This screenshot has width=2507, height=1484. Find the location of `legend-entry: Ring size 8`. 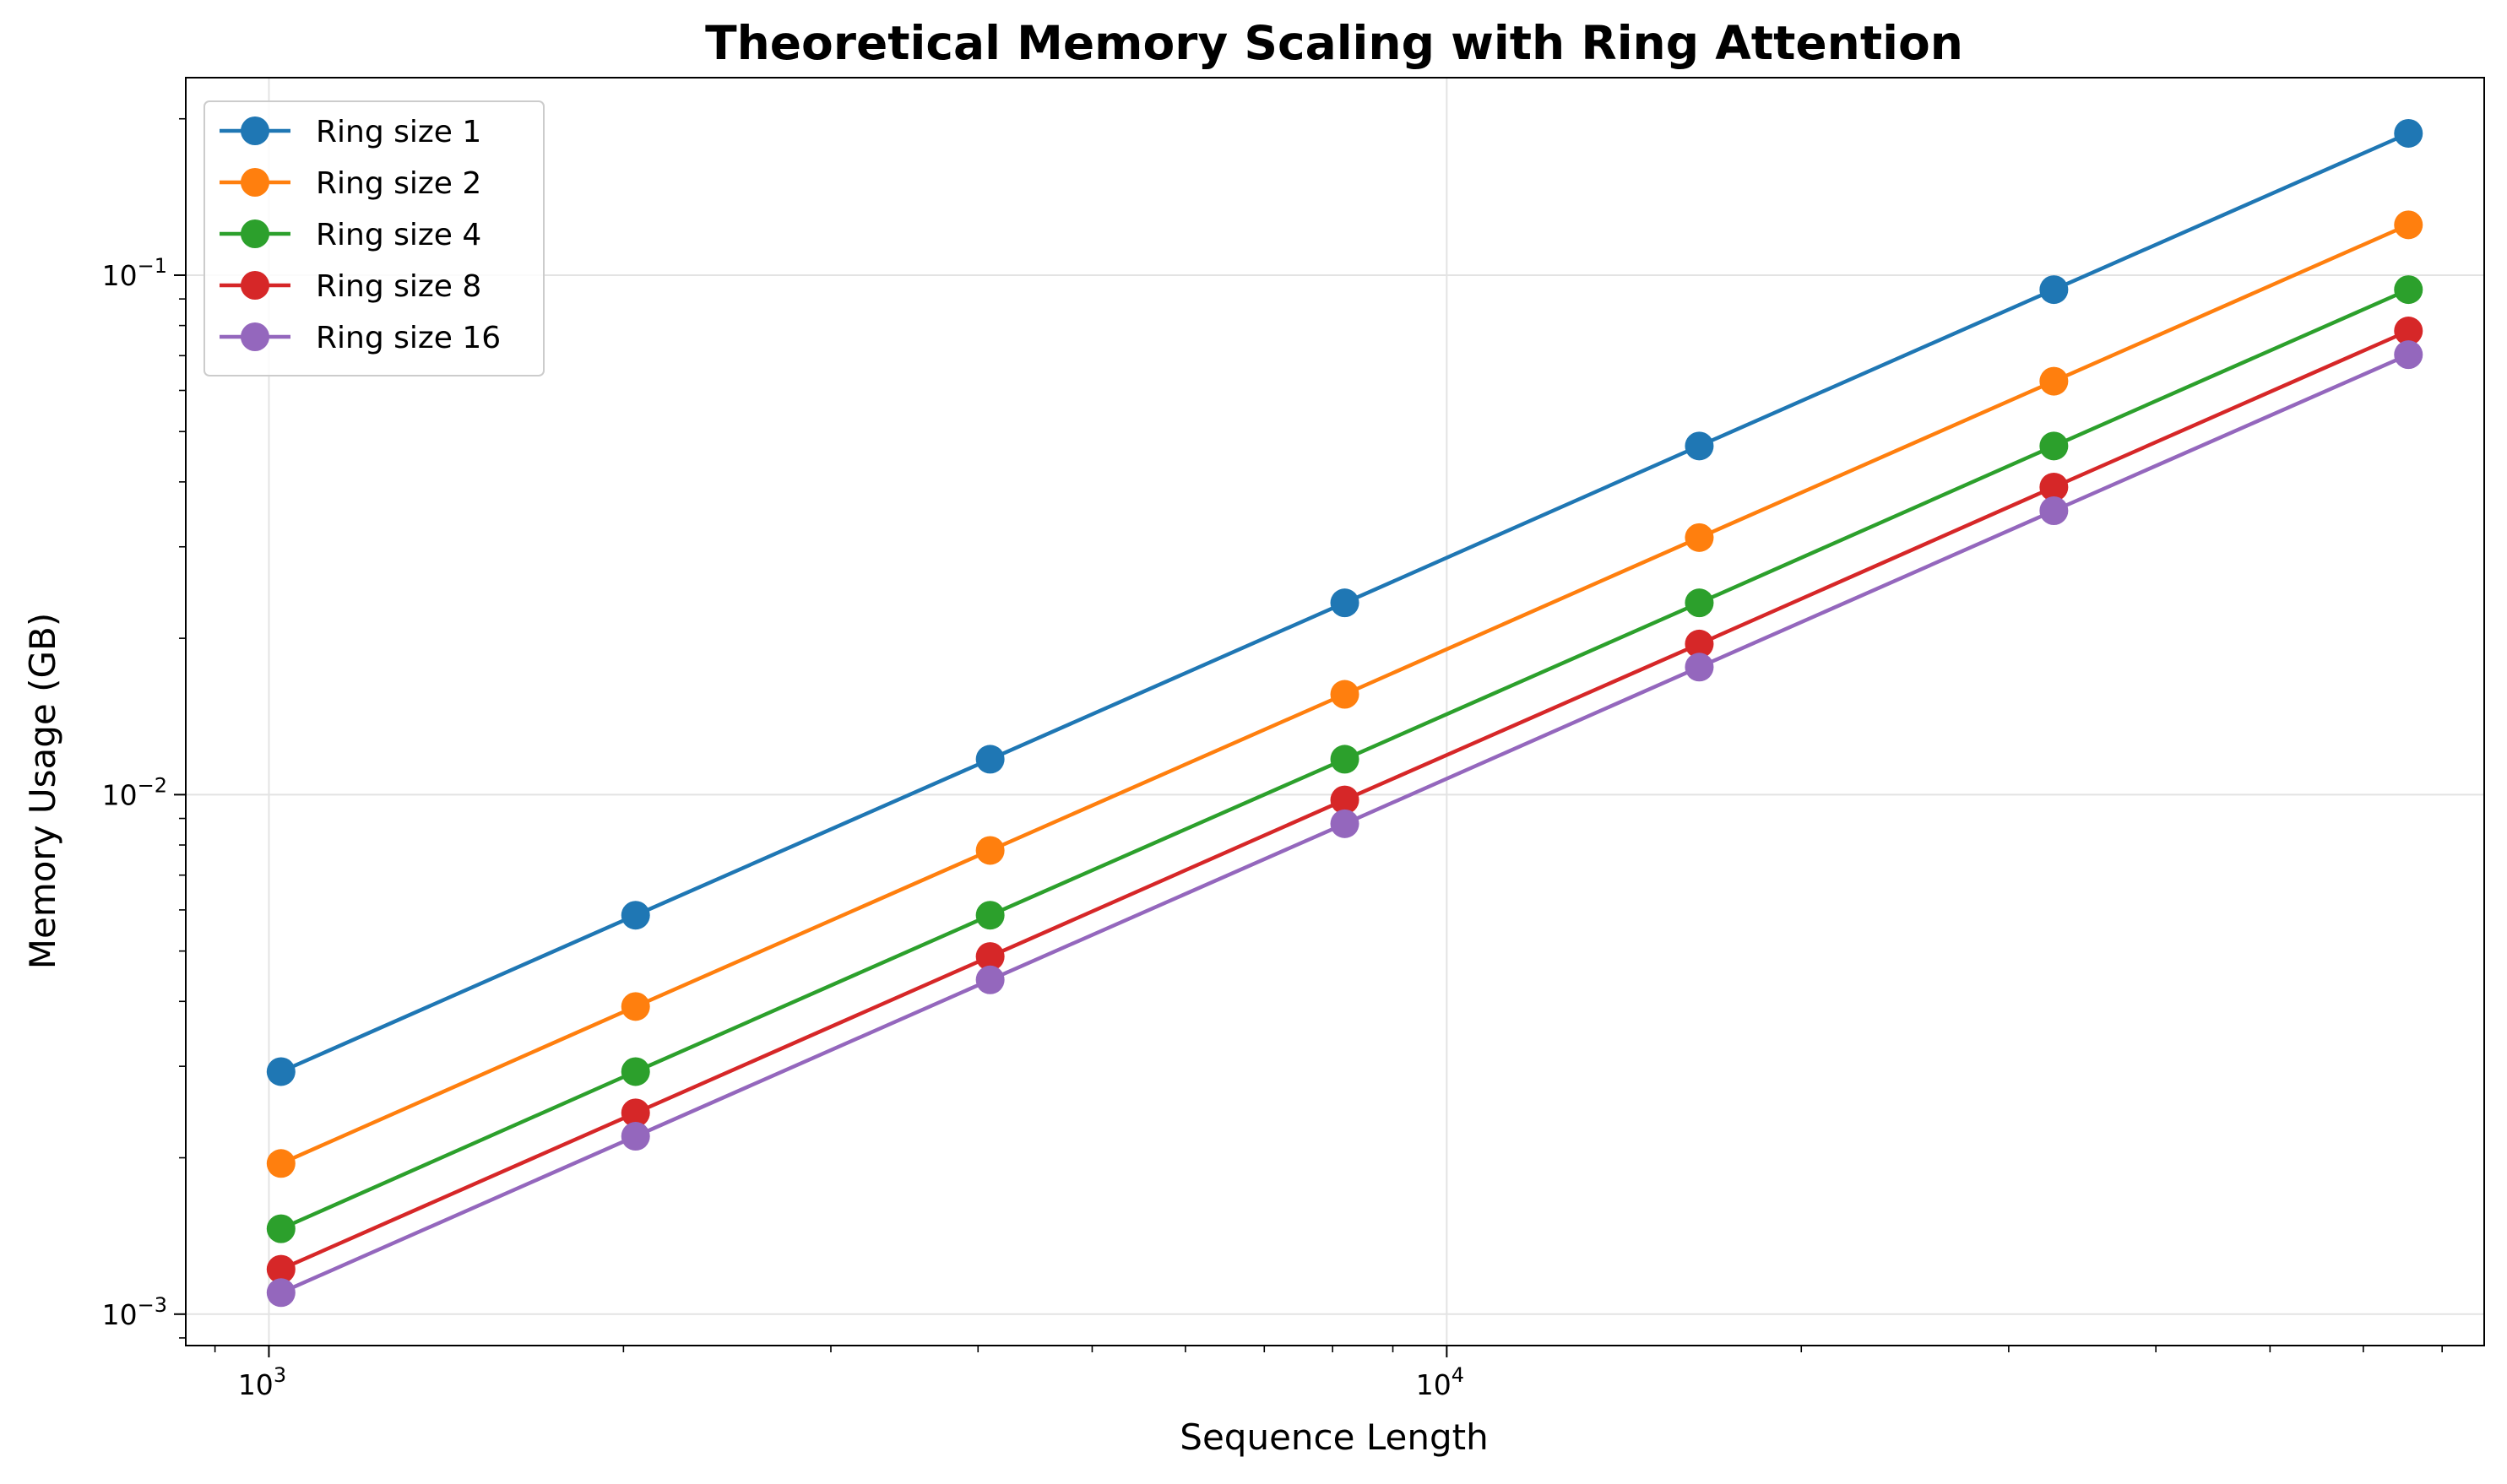

legend-entry: Ring size 8 is located at coordinates (350, 286).